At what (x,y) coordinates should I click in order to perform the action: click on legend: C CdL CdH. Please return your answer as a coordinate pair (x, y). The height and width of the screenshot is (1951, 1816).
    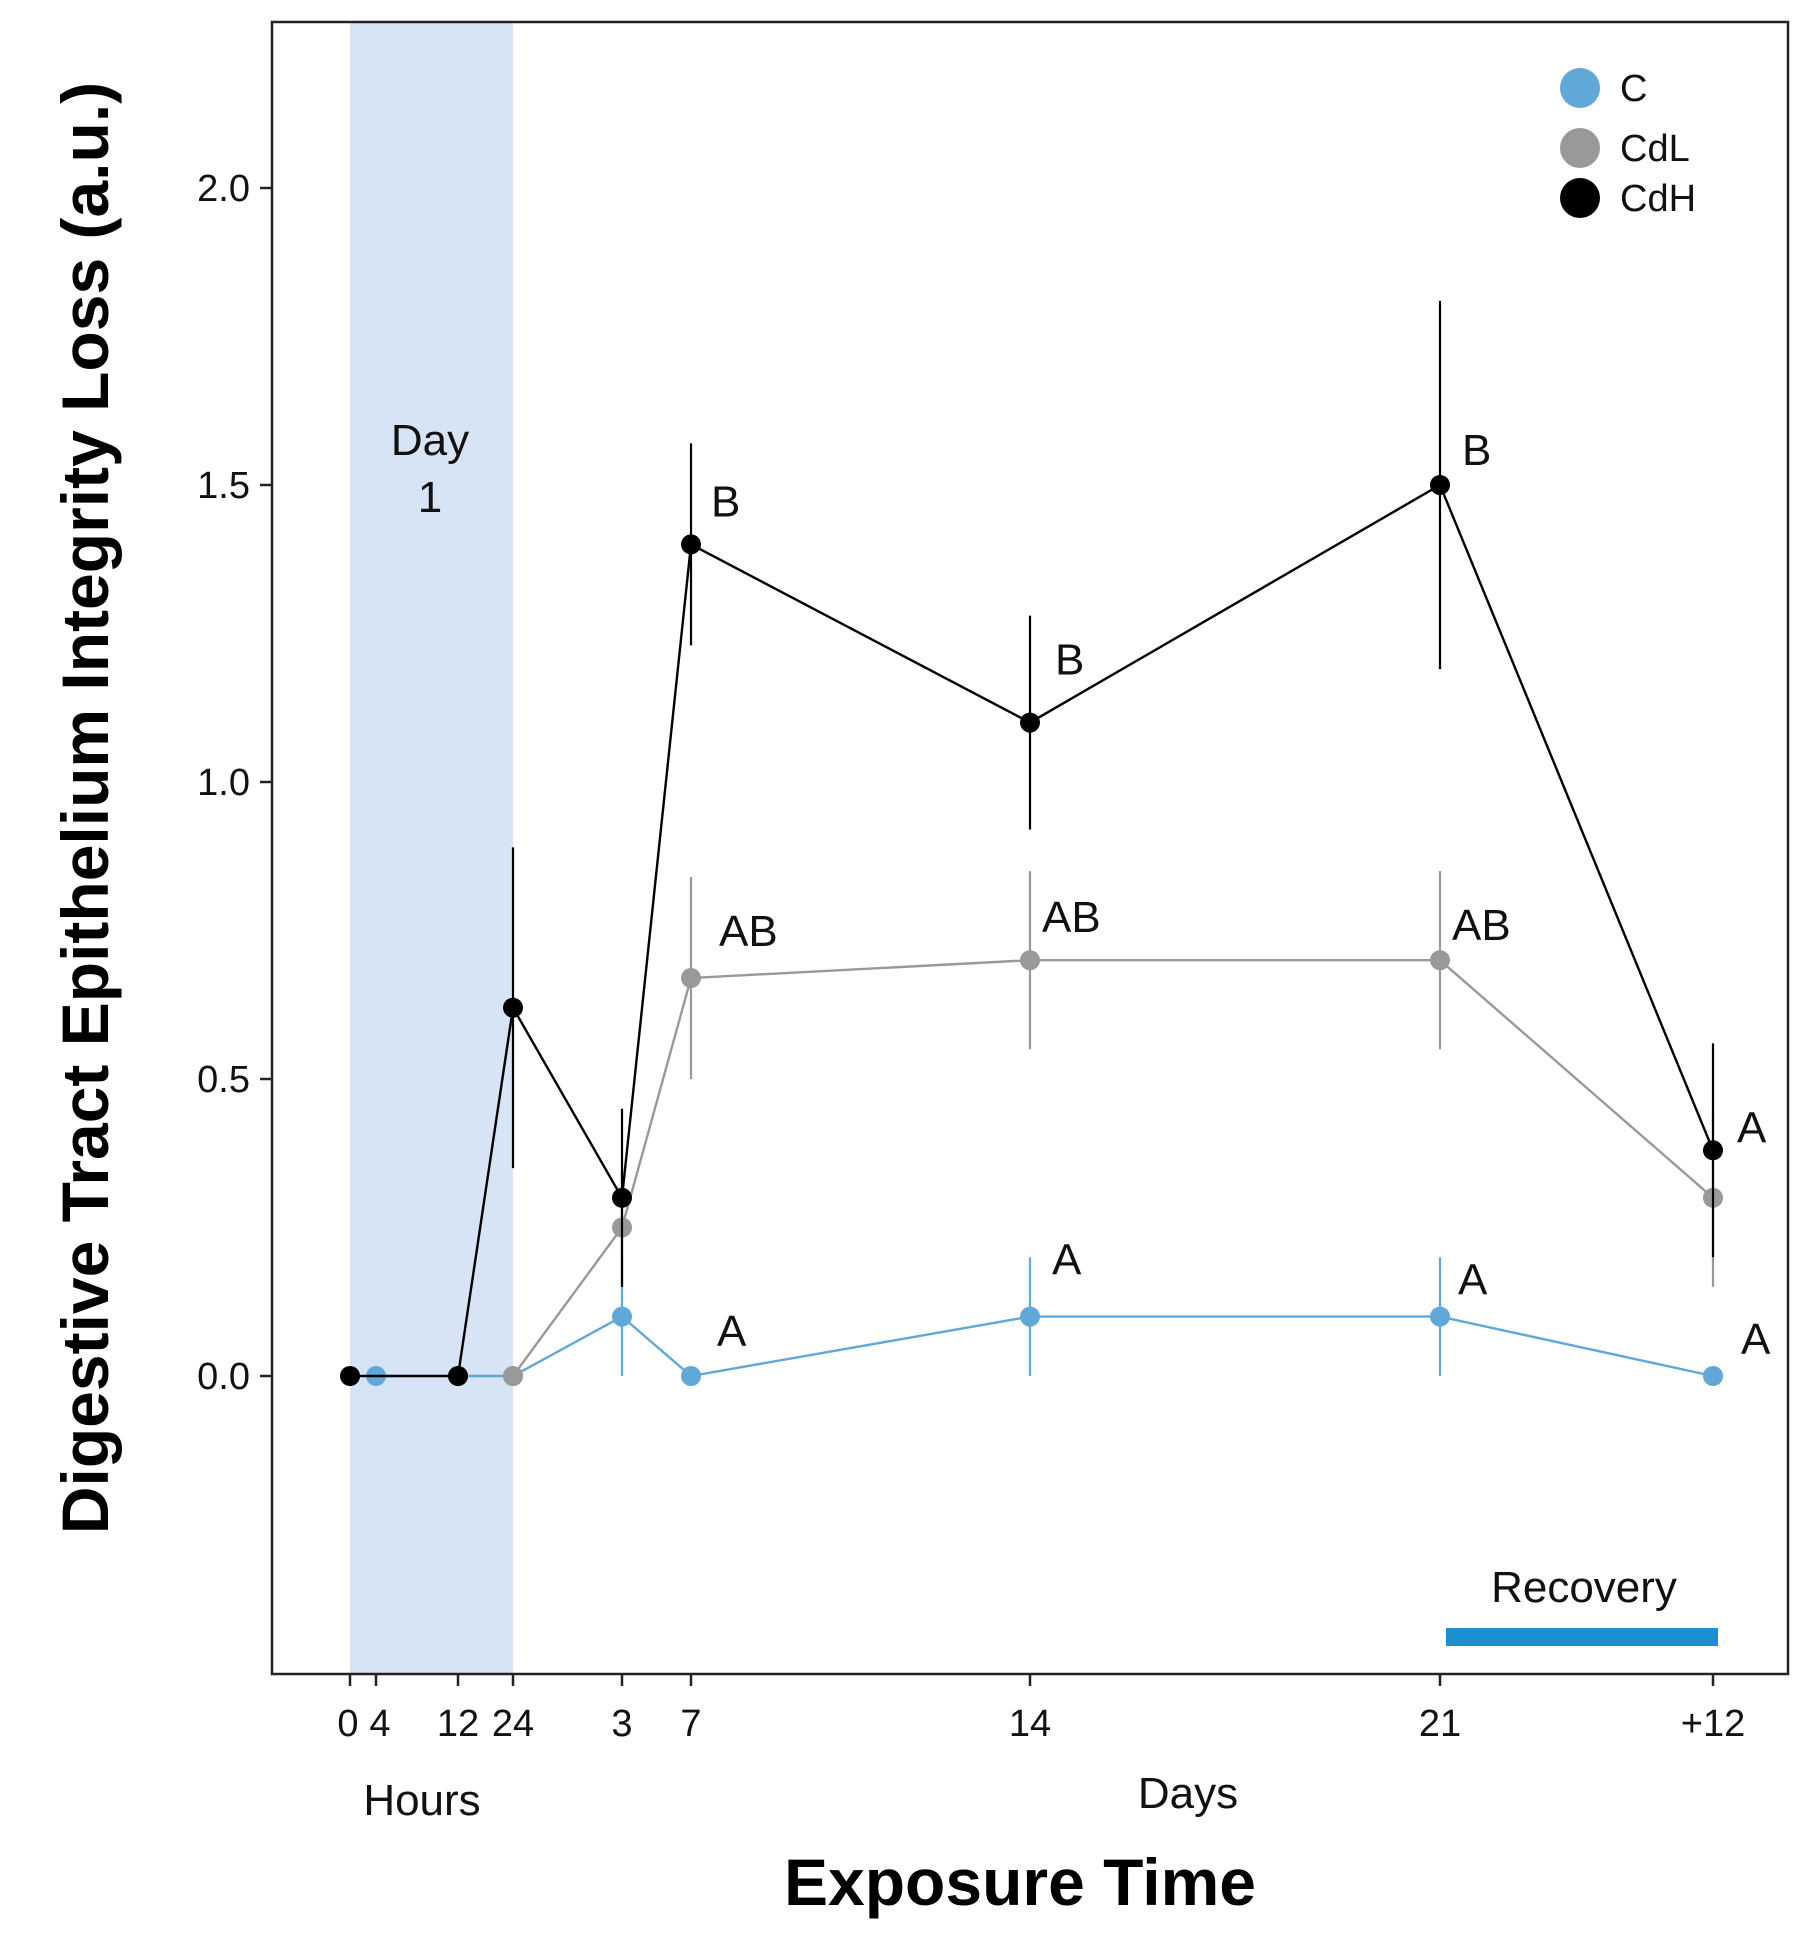
    Looking at the image, I should click on (1628, 144).